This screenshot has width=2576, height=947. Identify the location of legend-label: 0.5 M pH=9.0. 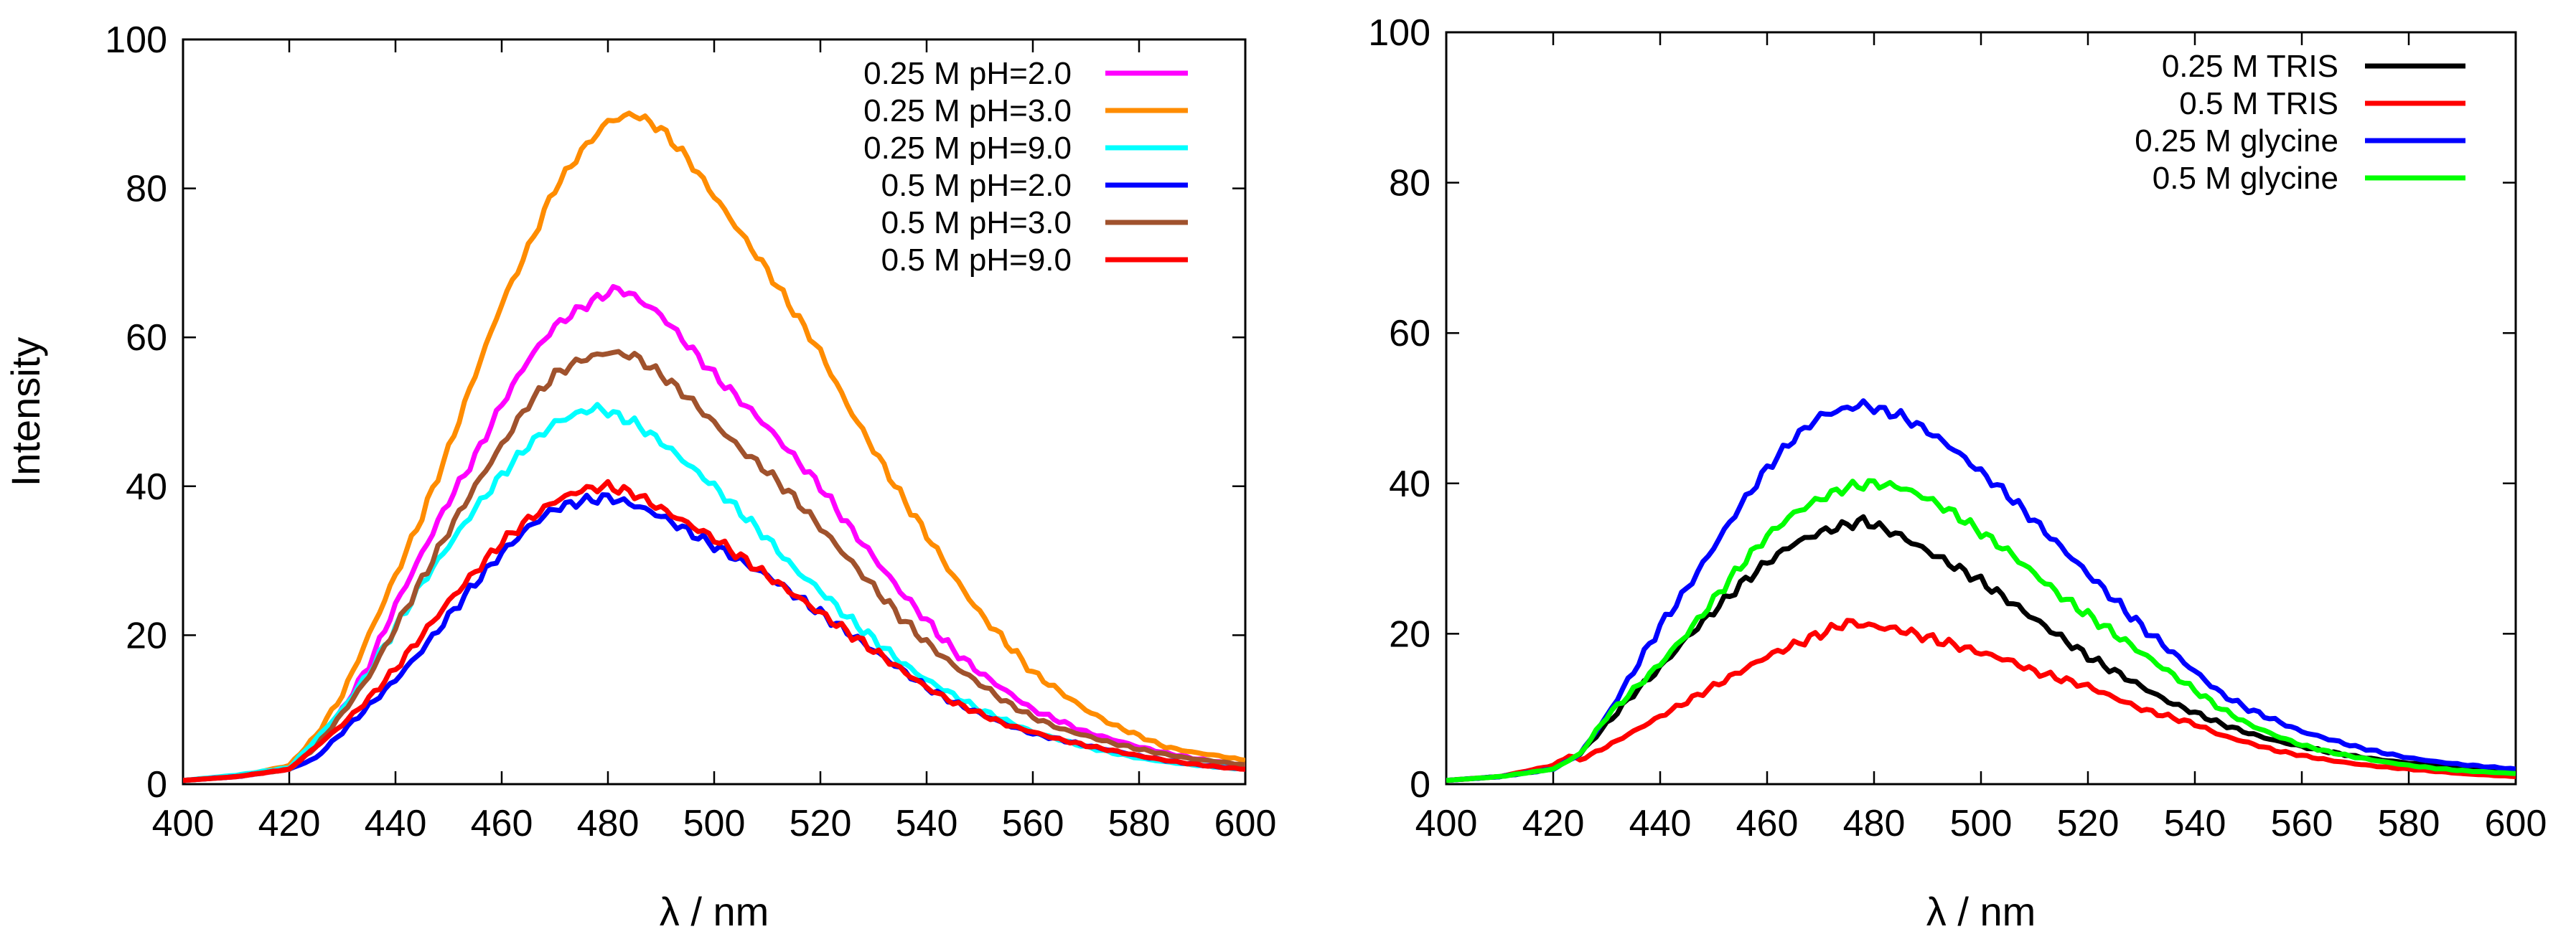
(976, 260).